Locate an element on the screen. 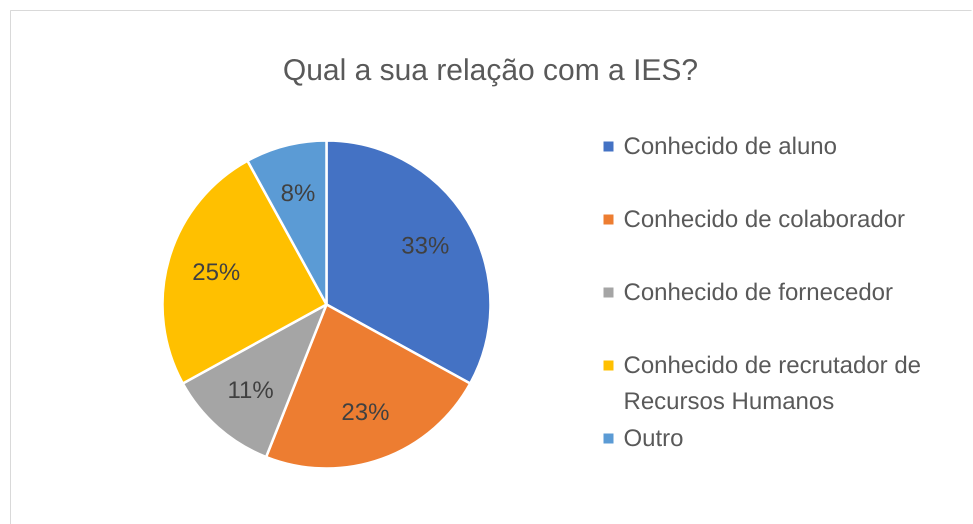 The width and height of the screenshot is (973, 524). data-label: 8% is located at coordinates (298, 193).